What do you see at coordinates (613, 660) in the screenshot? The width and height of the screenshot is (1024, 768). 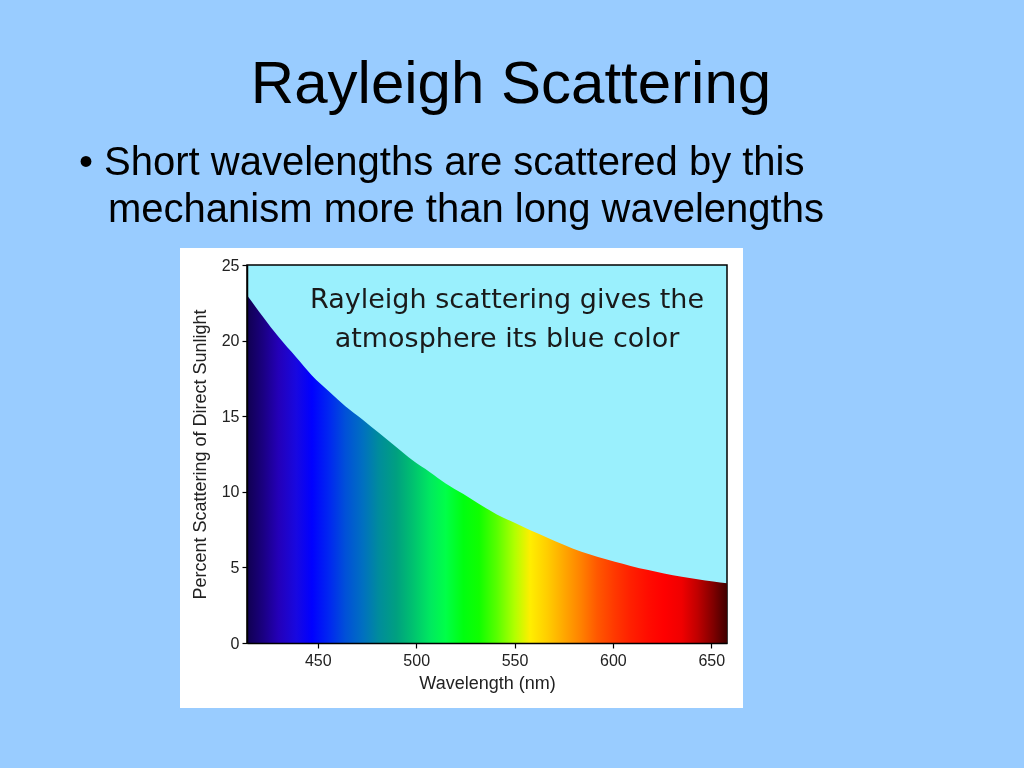 I see `x-tick-label: 600` at bounding box center [613, 660].